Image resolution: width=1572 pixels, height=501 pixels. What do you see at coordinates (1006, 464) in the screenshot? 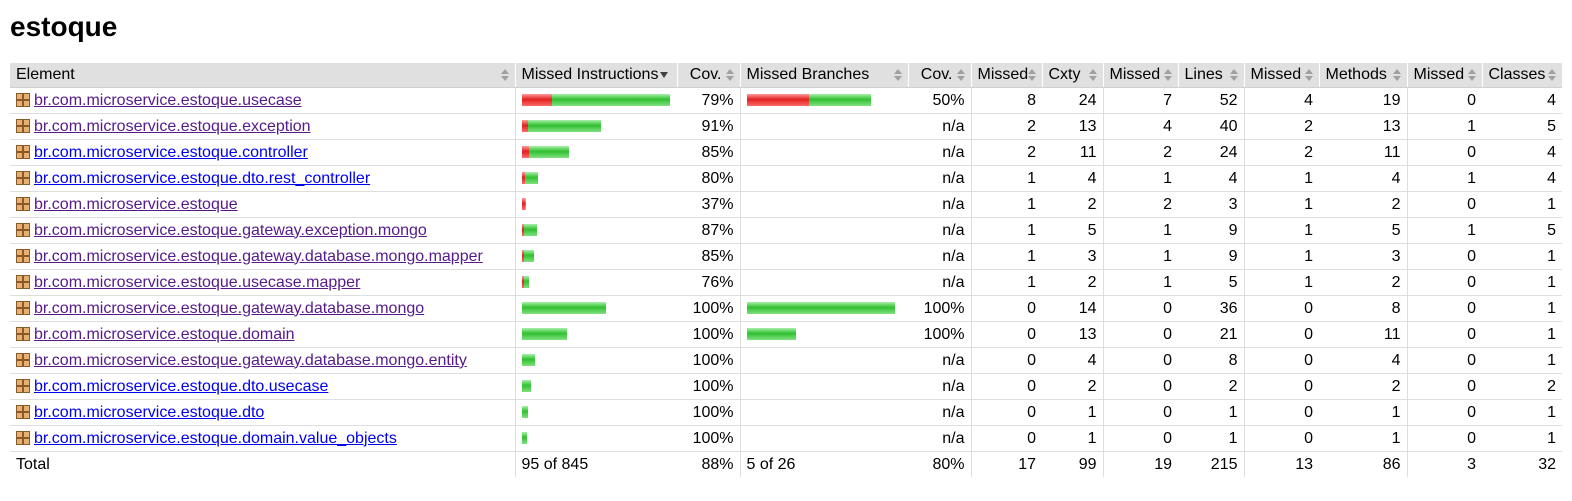
I see `total-missed-cxty: 17` at bounding box center [1006, 464].